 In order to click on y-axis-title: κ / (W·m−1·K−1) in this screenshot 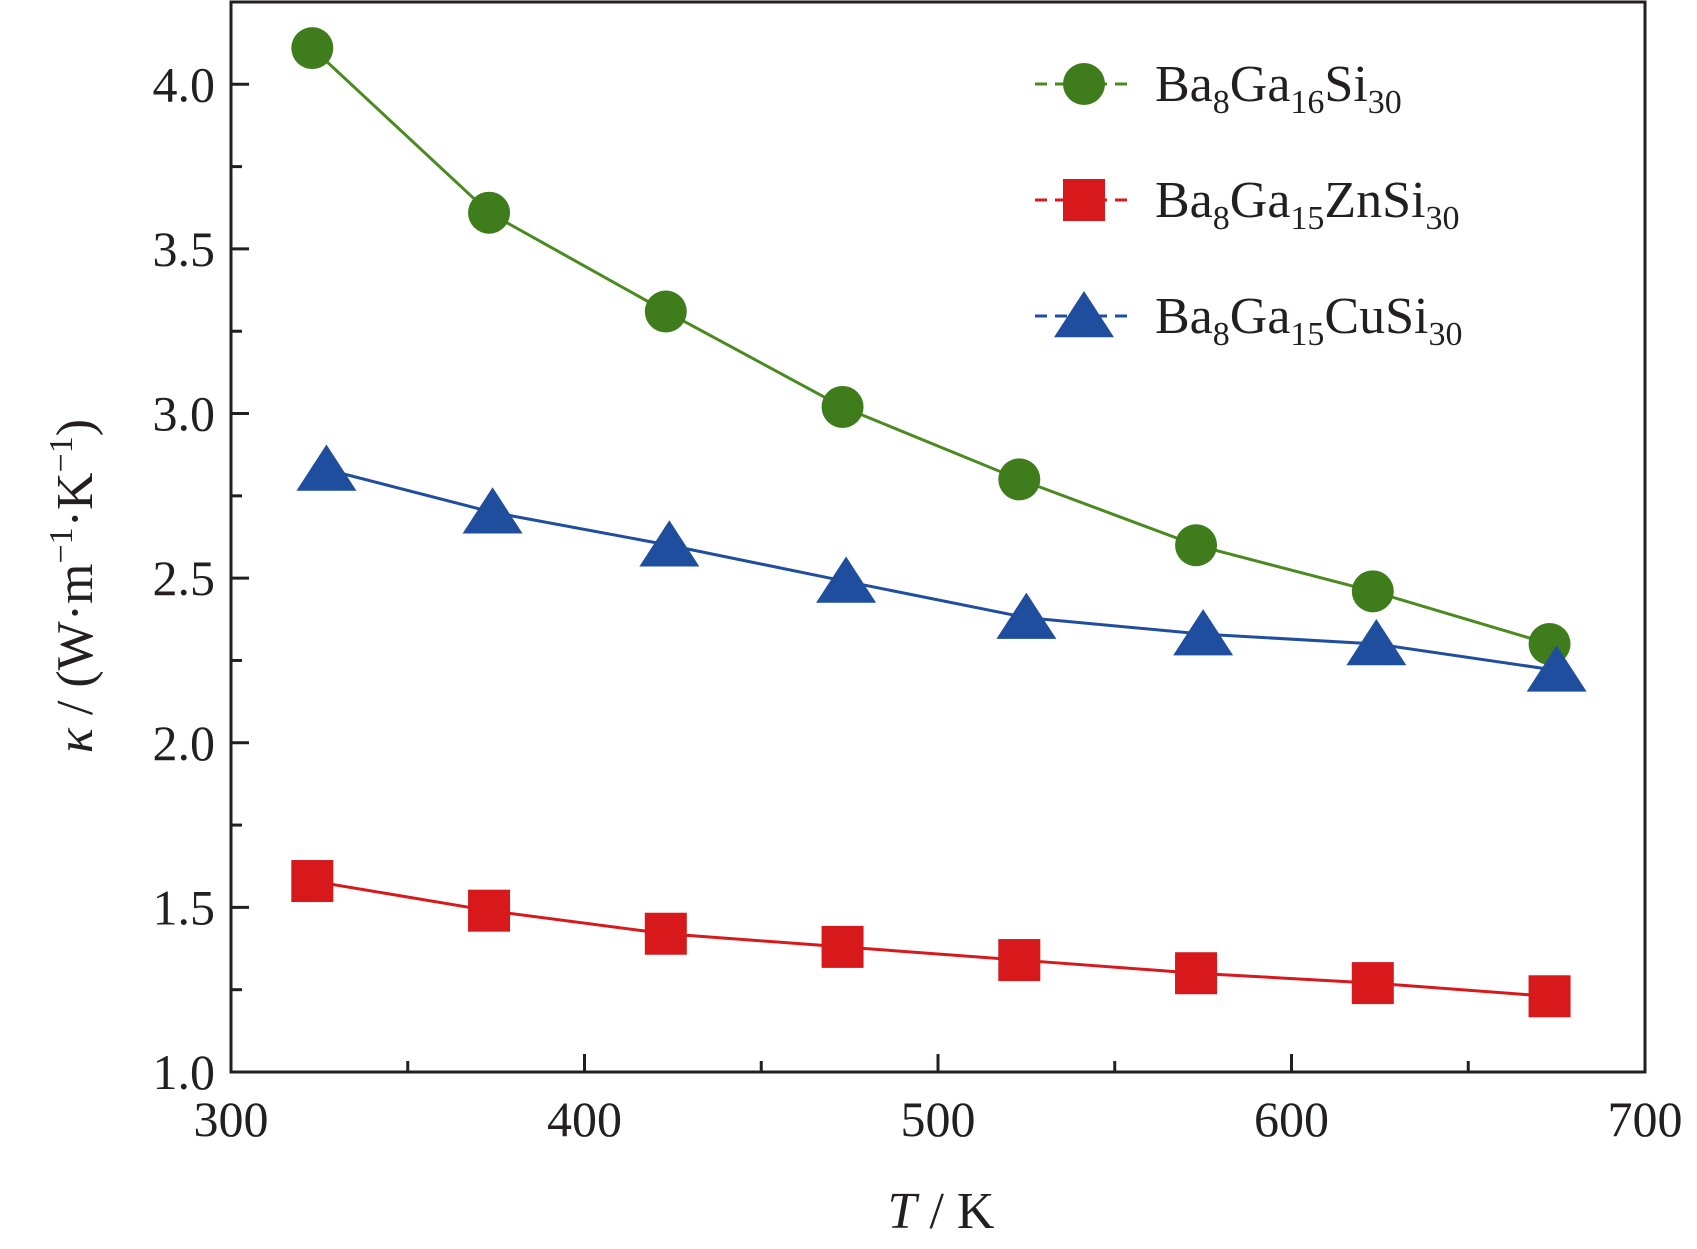, I will do `click(73, 586)`.